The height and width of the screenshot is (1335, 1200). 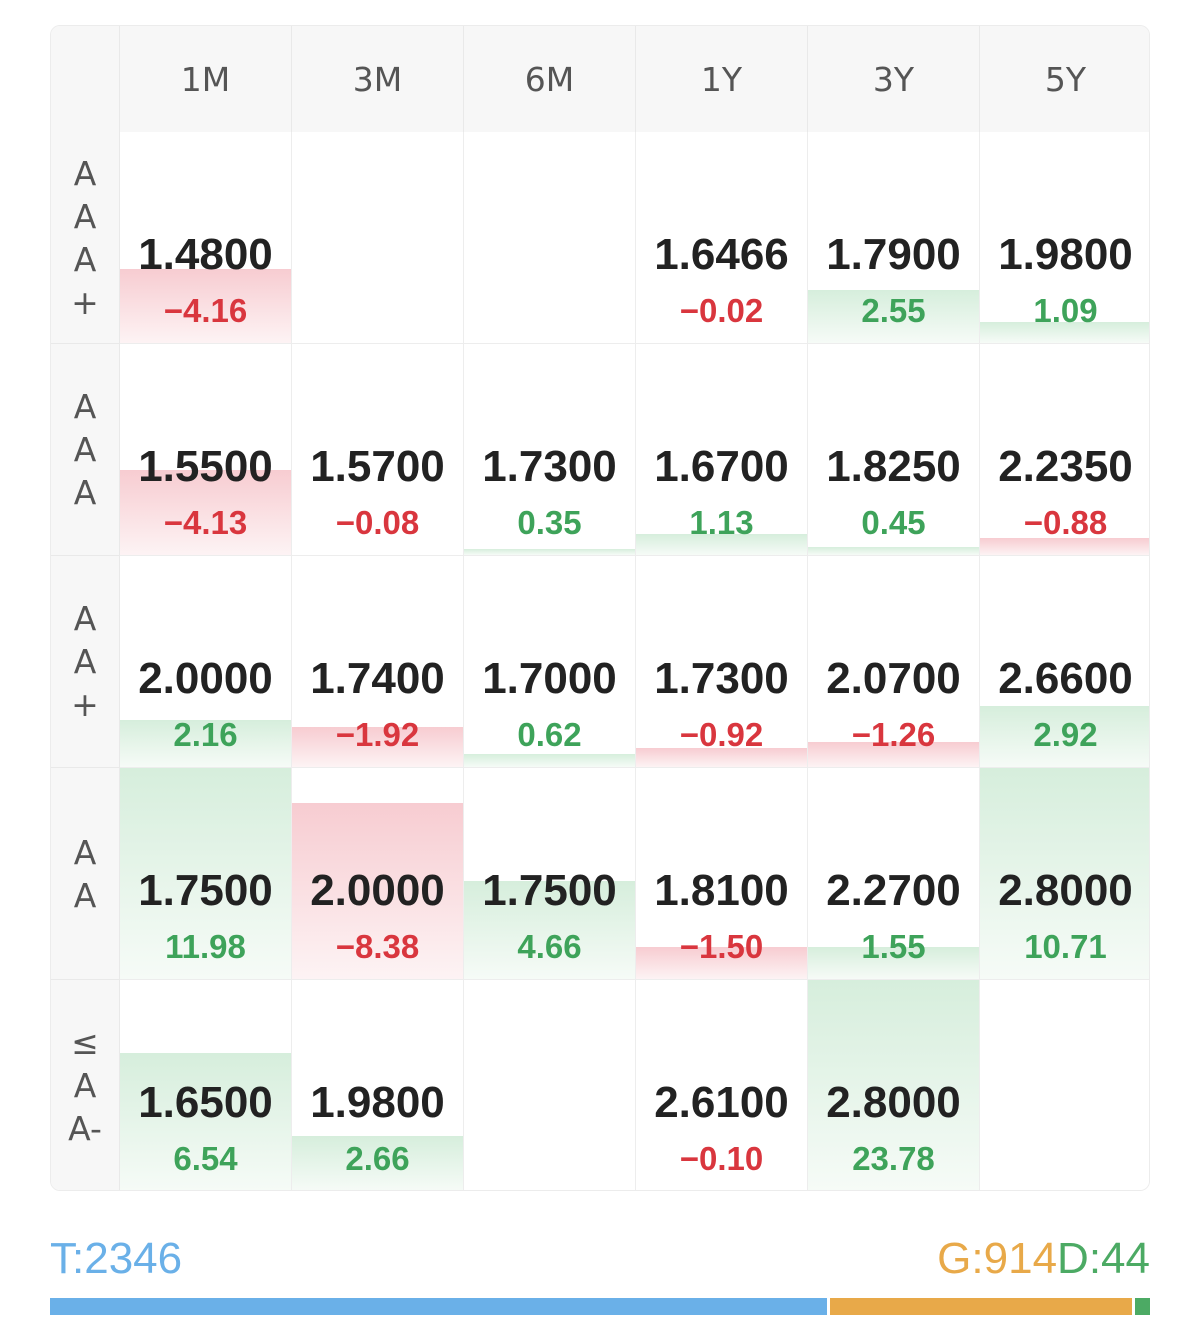 I want to click on total-count: T:2346, so click(x=116, y=1258).